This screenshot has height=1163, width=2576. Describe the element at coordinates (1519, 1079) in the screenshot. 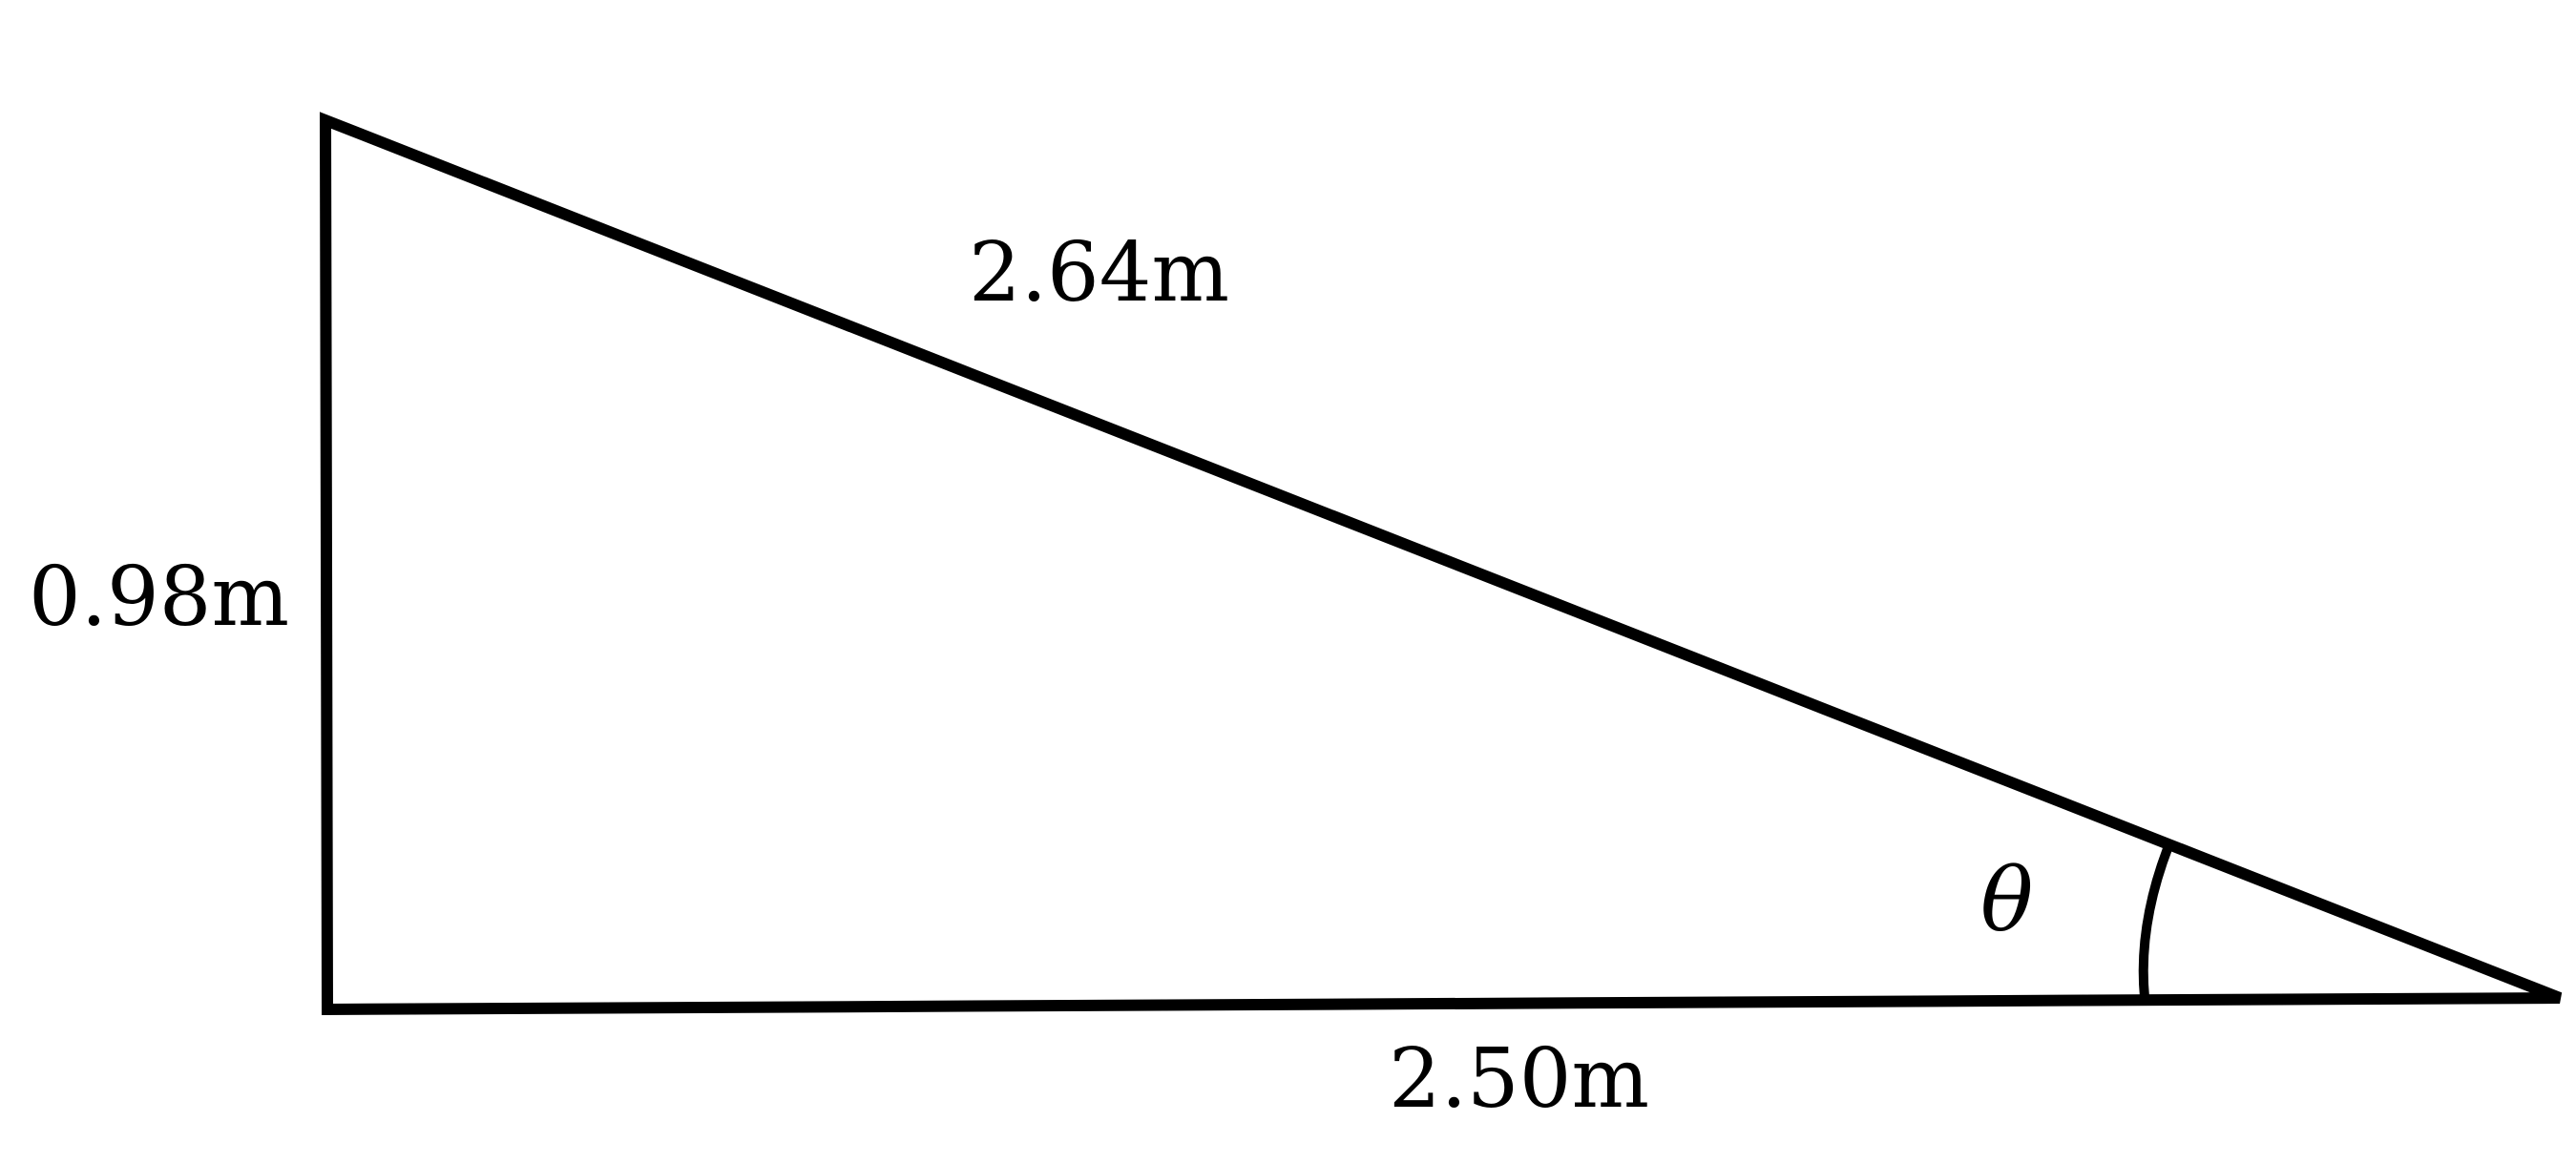

I see `base-label: 2.50m` at that location.